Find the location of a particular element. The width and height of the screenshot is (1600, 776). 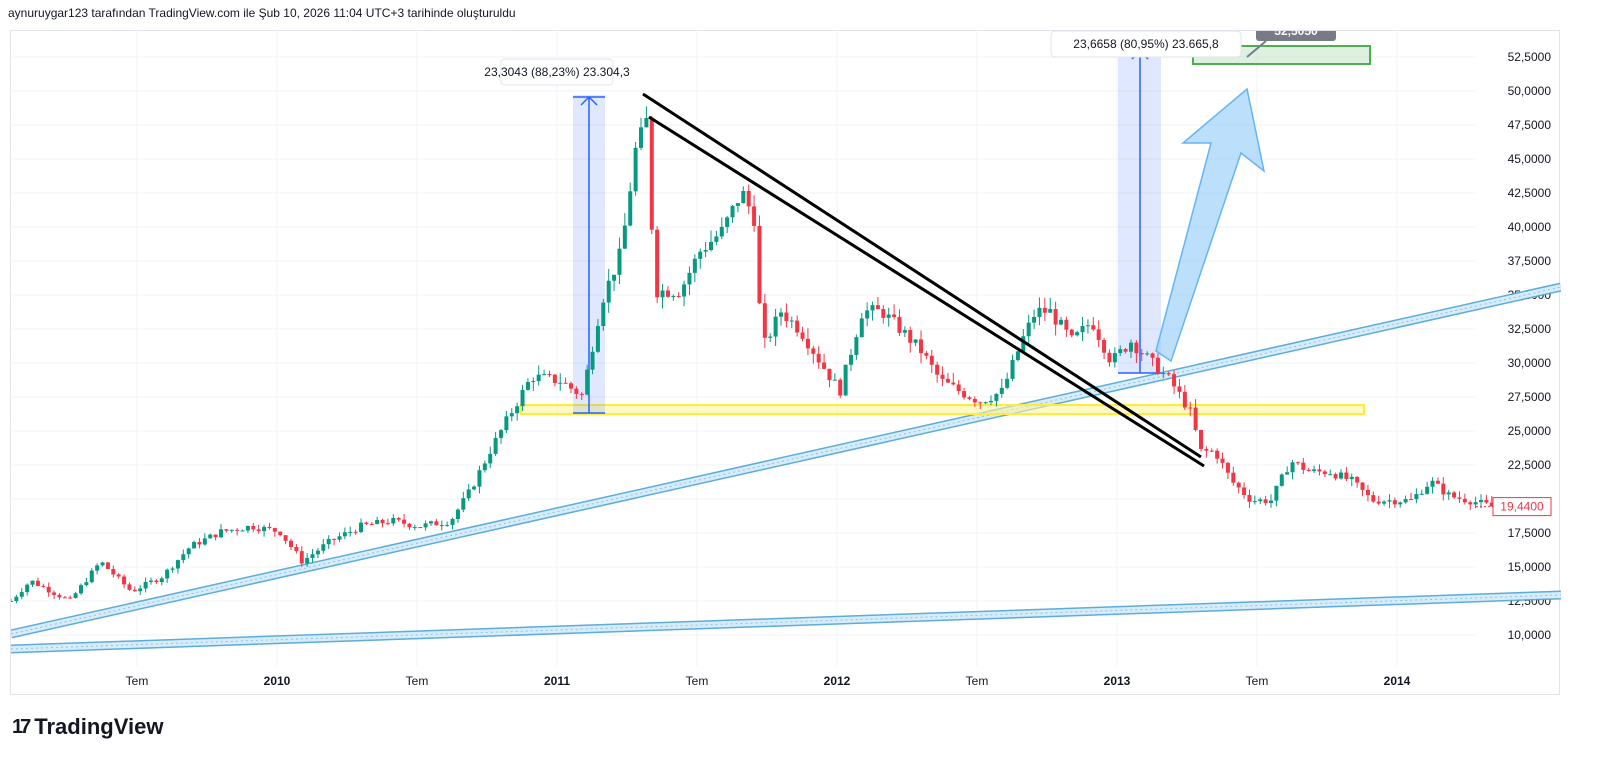

price-tick-label: 37,5000 is located at coordinates (1530, 261).